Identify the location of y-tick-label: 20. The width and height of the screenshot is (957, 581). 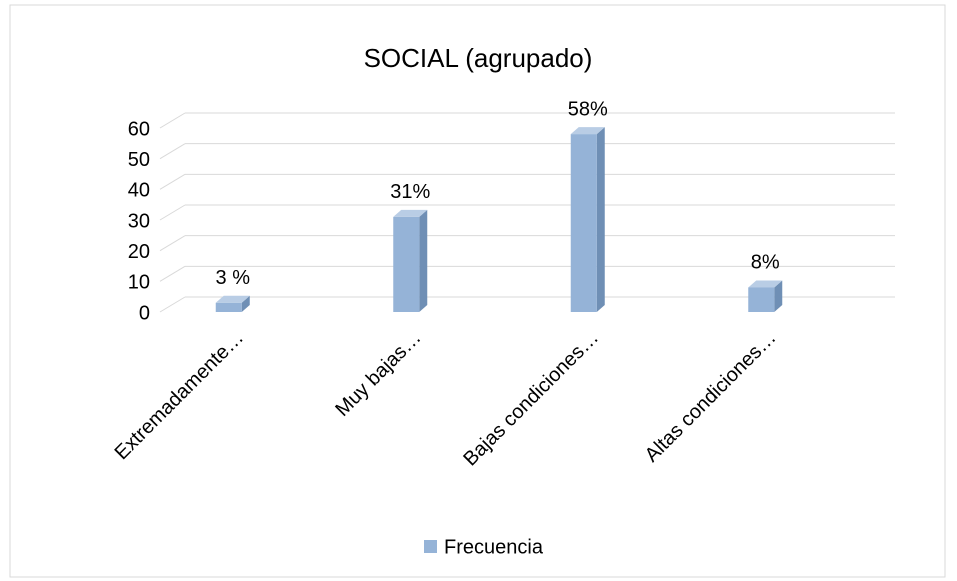
(139, 252).